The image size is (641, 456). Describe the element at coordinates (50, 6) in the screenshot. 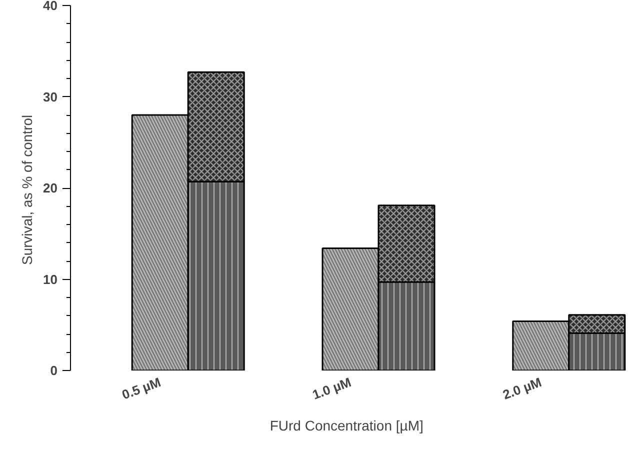

I see `y-tick-label: 40` at that location.